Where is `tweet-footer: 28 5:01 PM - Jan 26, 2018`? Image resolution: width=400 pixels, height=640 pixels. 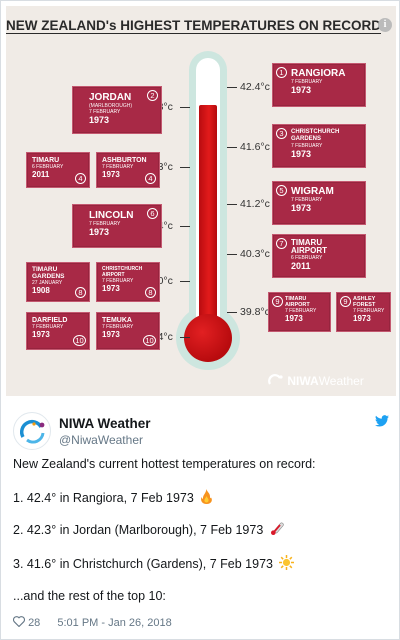
tweet-footer: 28 5:01 PM - Jan 26, 2018 is located at coordinates (92, 622).